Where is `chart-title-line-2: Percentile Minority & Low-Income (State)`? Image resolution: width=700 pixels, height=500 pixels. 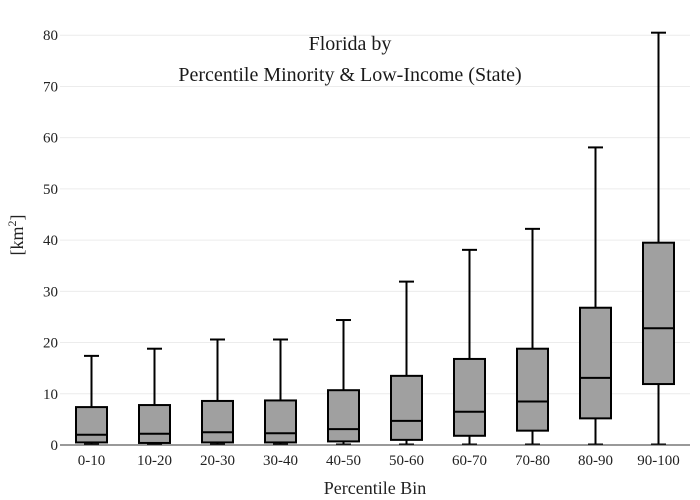 chart-title-line-2: Percentile Minority & Low-Income (State) is located at coordinates (349, 75).